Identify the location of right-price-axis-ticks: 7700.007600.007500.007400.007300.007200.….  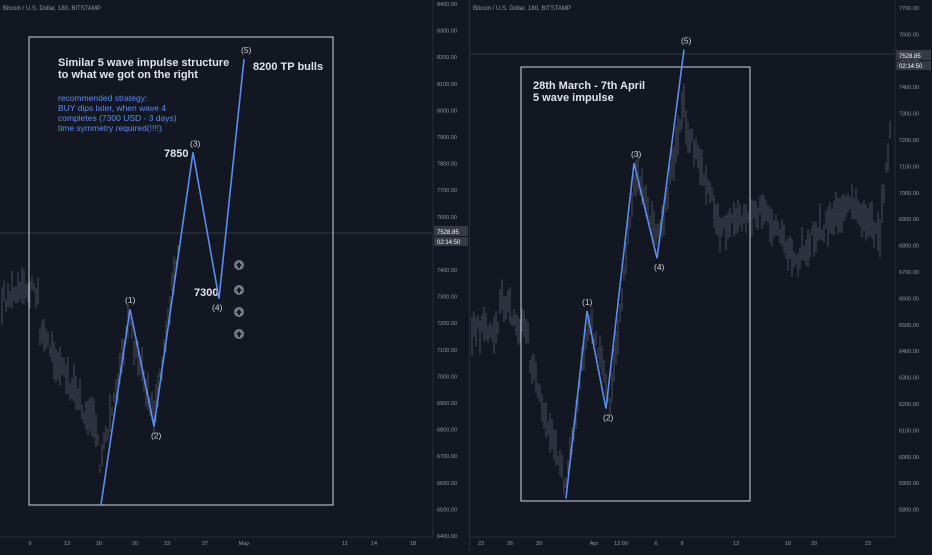
(909, 260).